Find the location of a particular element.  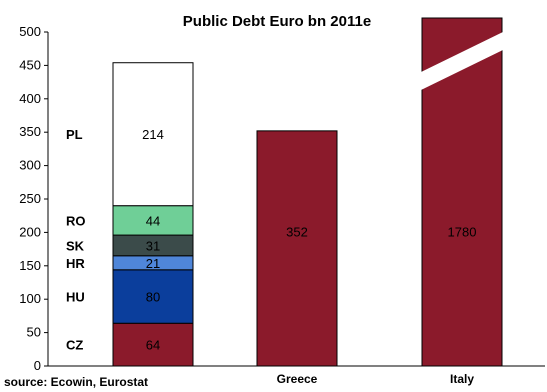

y-axis-ticks: 0 50 100 150 200 250 300 350 400 450 500 is located at coordinates (33, 198).